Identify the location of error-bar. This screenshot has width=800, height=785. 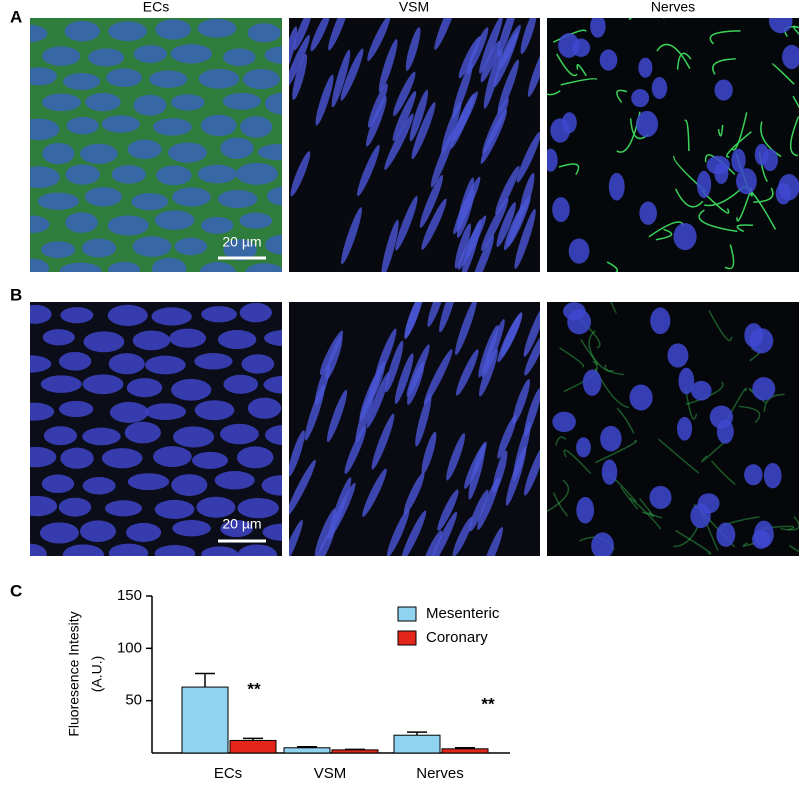
(253, 739).